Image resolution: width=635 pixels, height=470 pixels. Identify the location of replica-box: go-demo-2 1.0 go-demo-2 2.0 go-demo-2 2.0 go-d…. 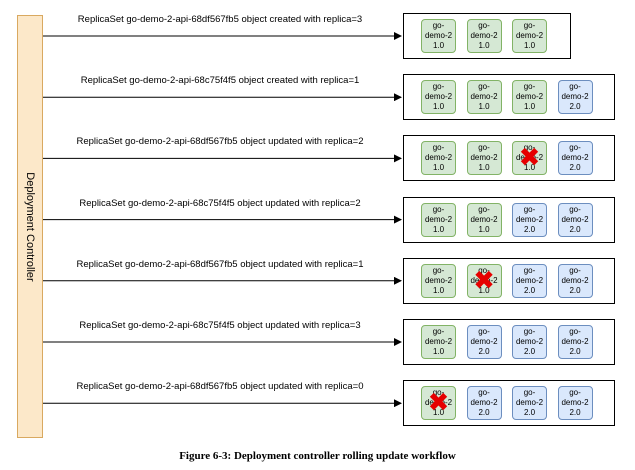
(509, 342).